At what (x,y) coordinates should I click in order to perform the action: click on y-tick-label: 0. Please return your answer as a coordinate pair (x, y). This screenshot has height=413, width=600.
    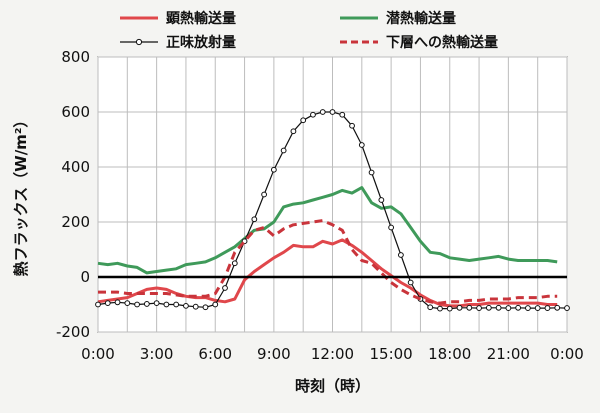
    Looking at the image, I should click on (85, 277).